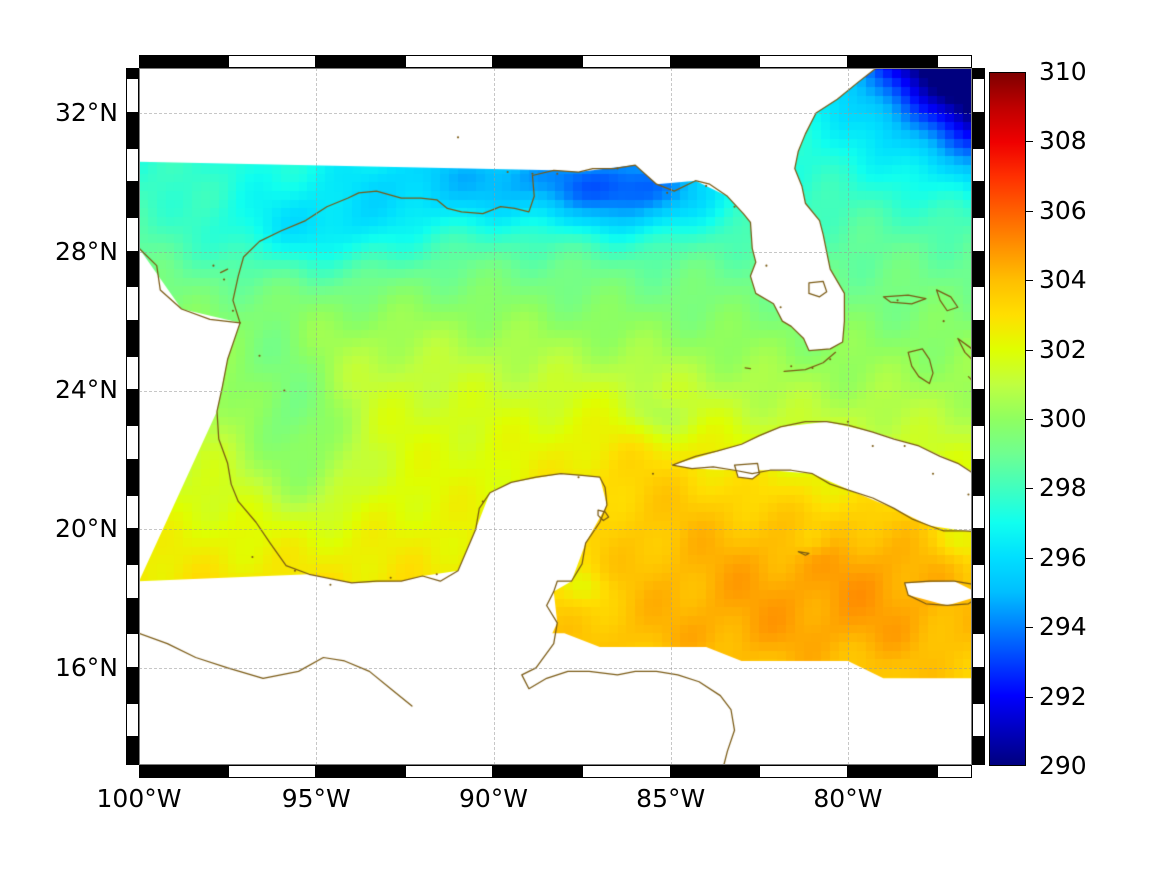 The image size is (1167, 875). I want to click on colorbar-tick-label-7: 304, so click(1063, 280).